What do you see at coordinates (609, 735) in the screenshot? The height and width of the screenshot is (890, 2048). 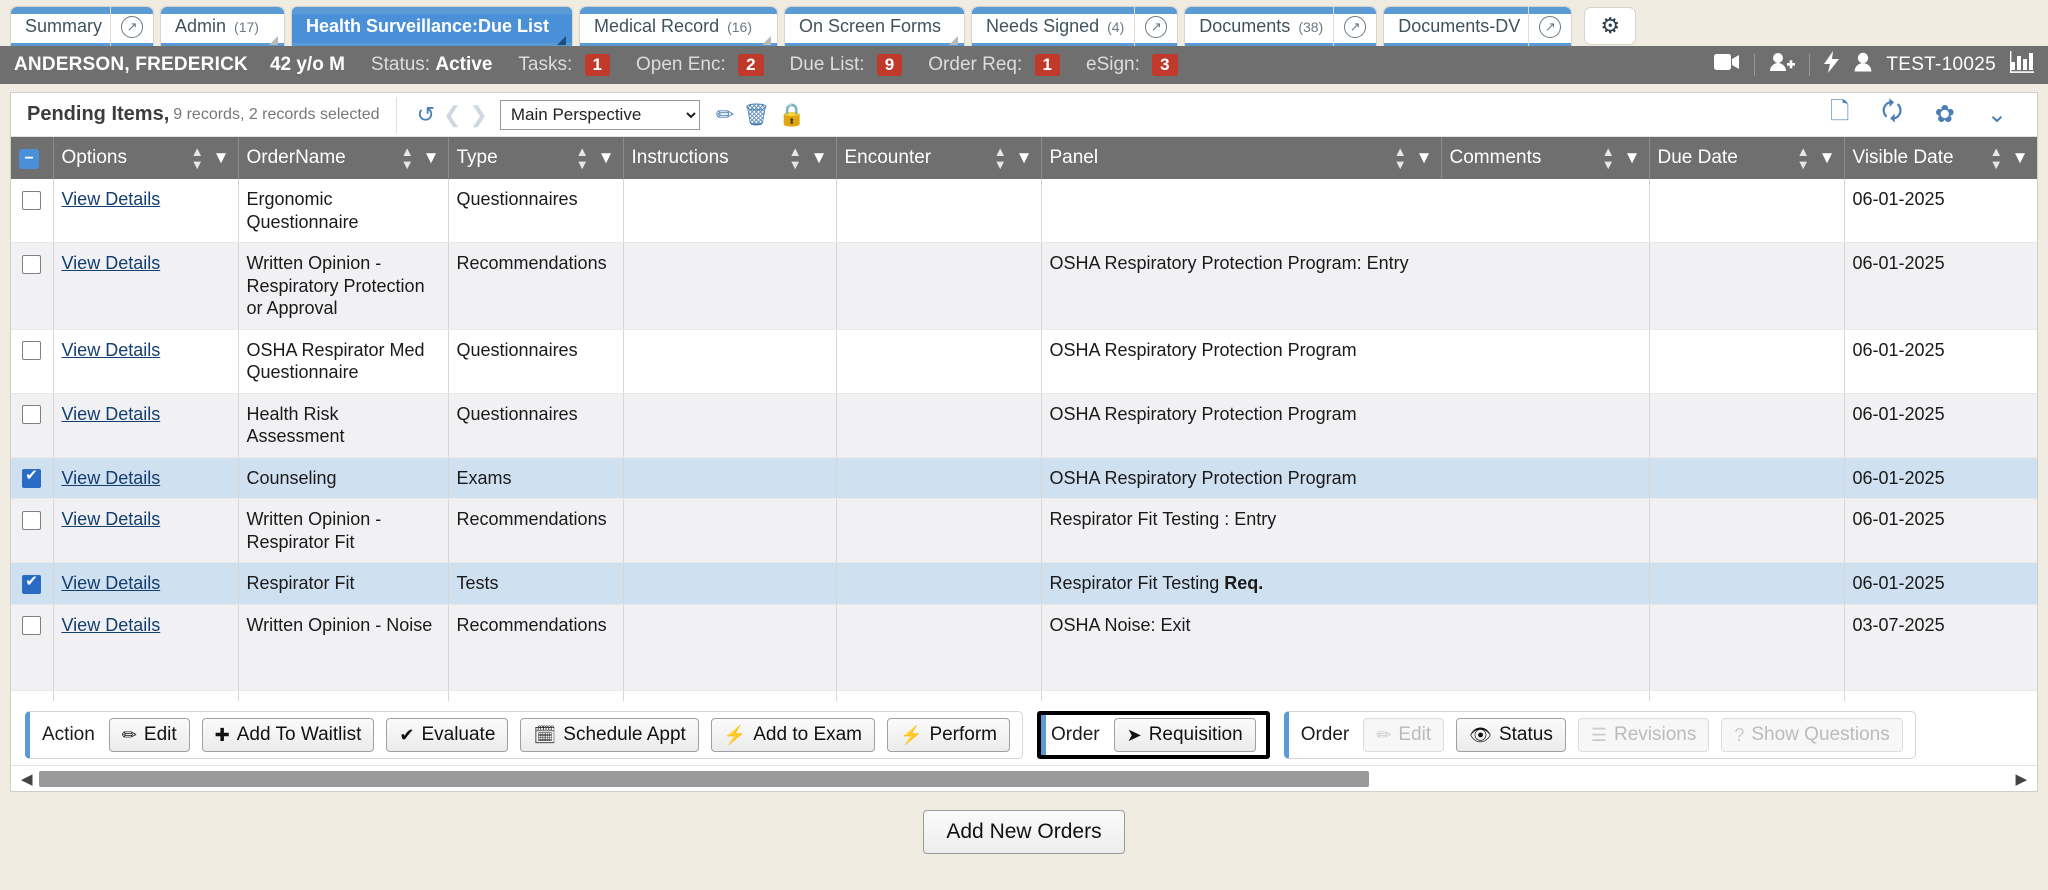 I see `schedule-appt-button: 🗓 Schedule Appt` at bounding box center [609, 735].